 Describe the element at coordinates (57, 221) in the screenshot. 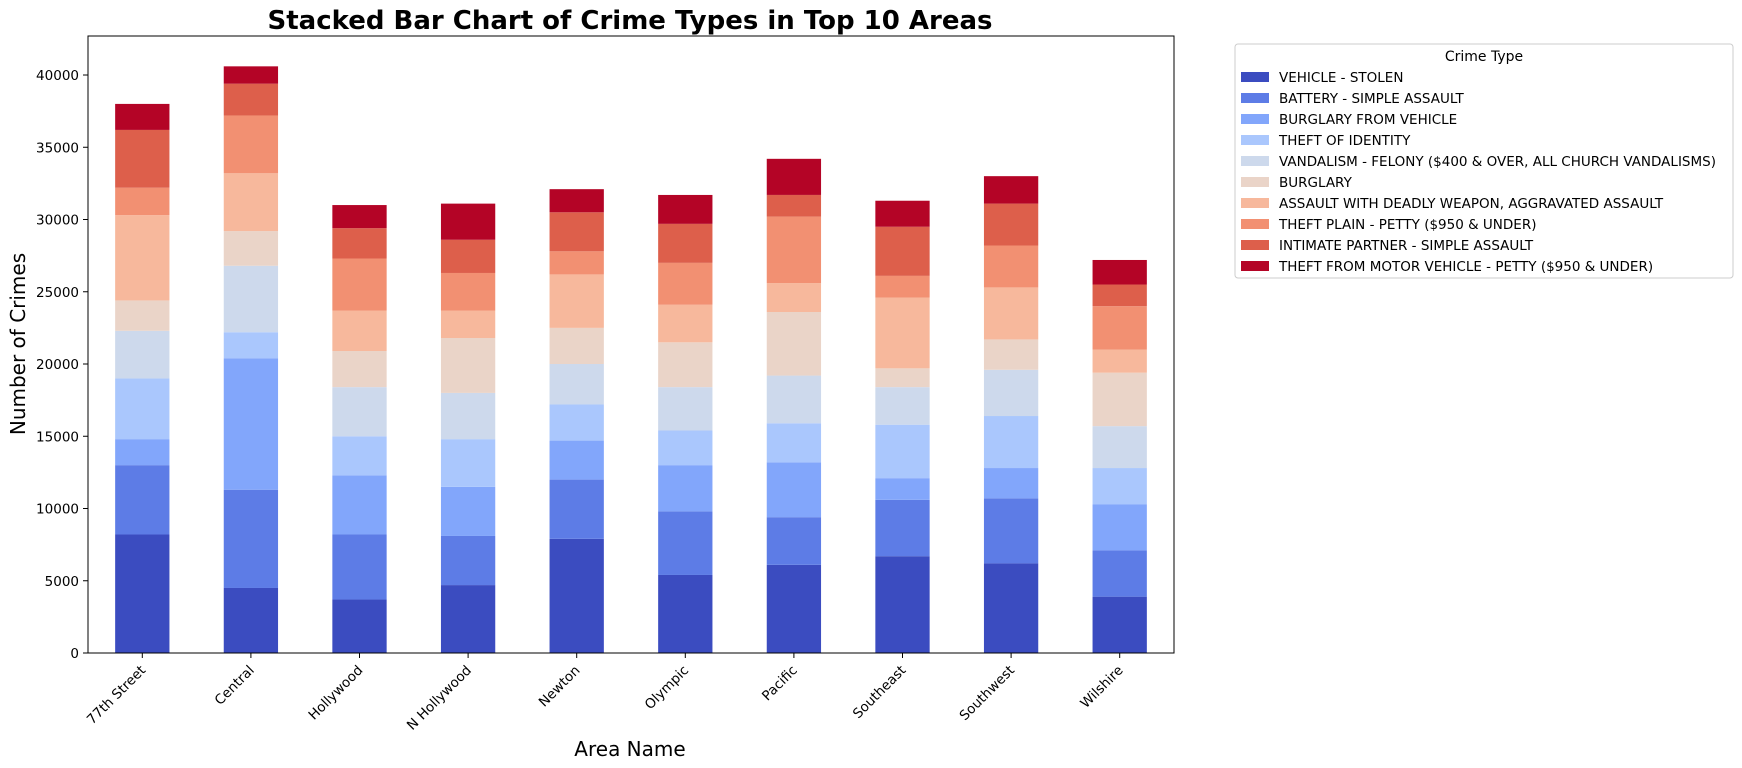

I see `y-tick-label: 30000` at that location.